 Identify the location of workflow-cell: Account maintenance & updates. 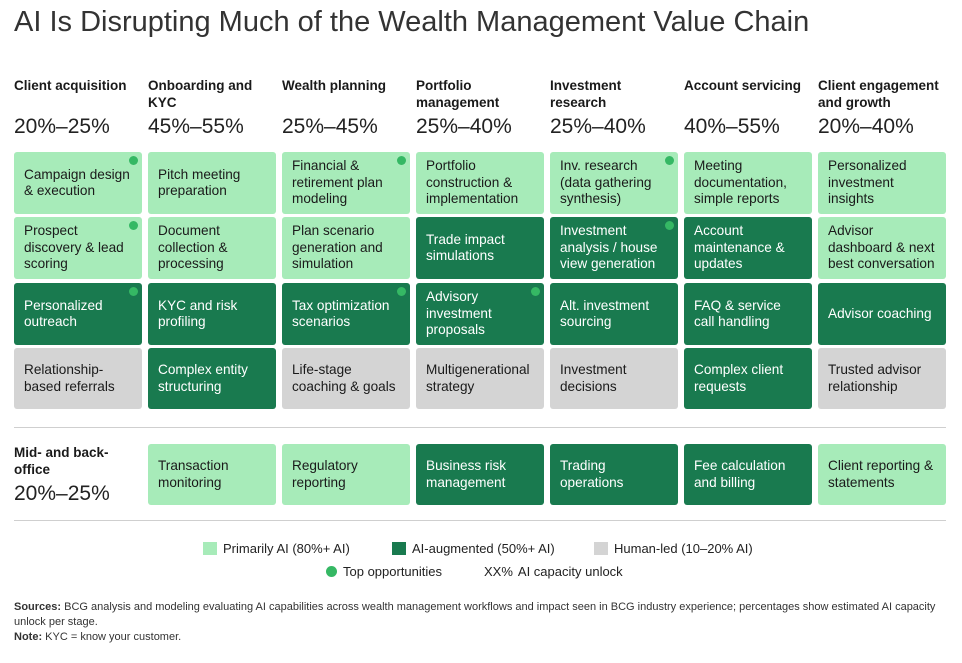
(748, 248).